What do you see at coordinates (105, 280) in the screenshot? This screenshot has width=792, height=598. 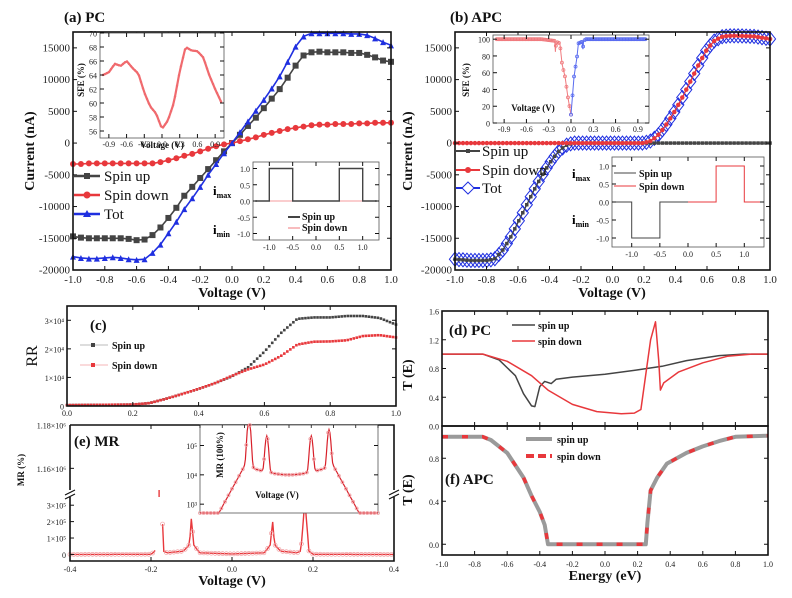 I see `x-axis-tick-label: -0.8` at bounding box center [105, 280].